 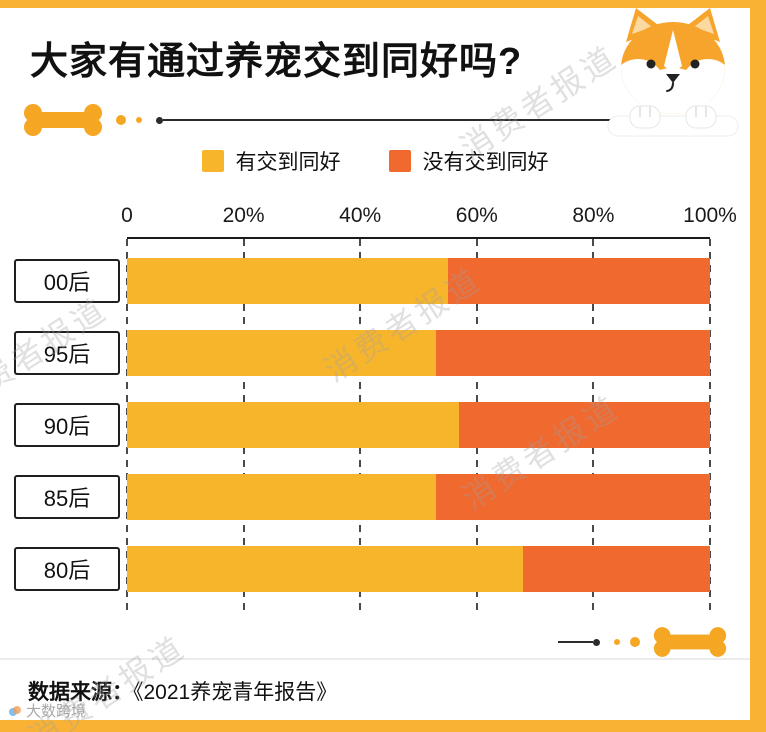 I want to click on gridline, so click(x=710, y=425).